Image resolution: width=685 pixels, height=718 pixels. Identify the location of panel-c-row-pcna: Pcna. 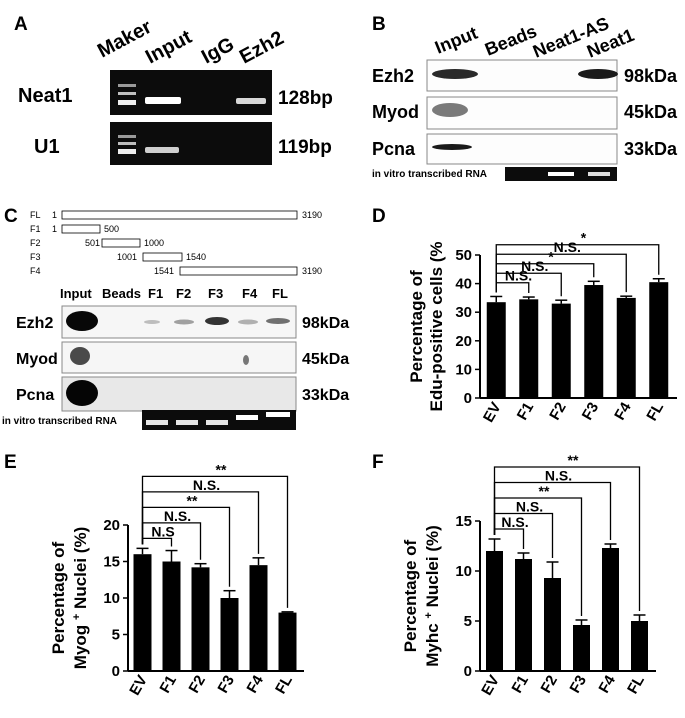
(35, 395).